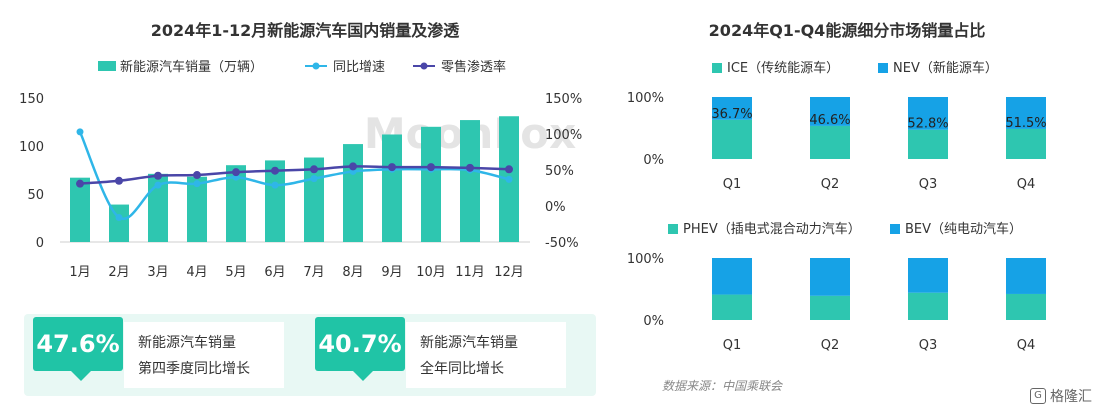 The height and width of the screenshot is (414, 1106). What do you see at coordinates (1026, 276) in the screenshot?
I see `chart3-bar-Q4-seg1` at bounding box center [1026, 276].